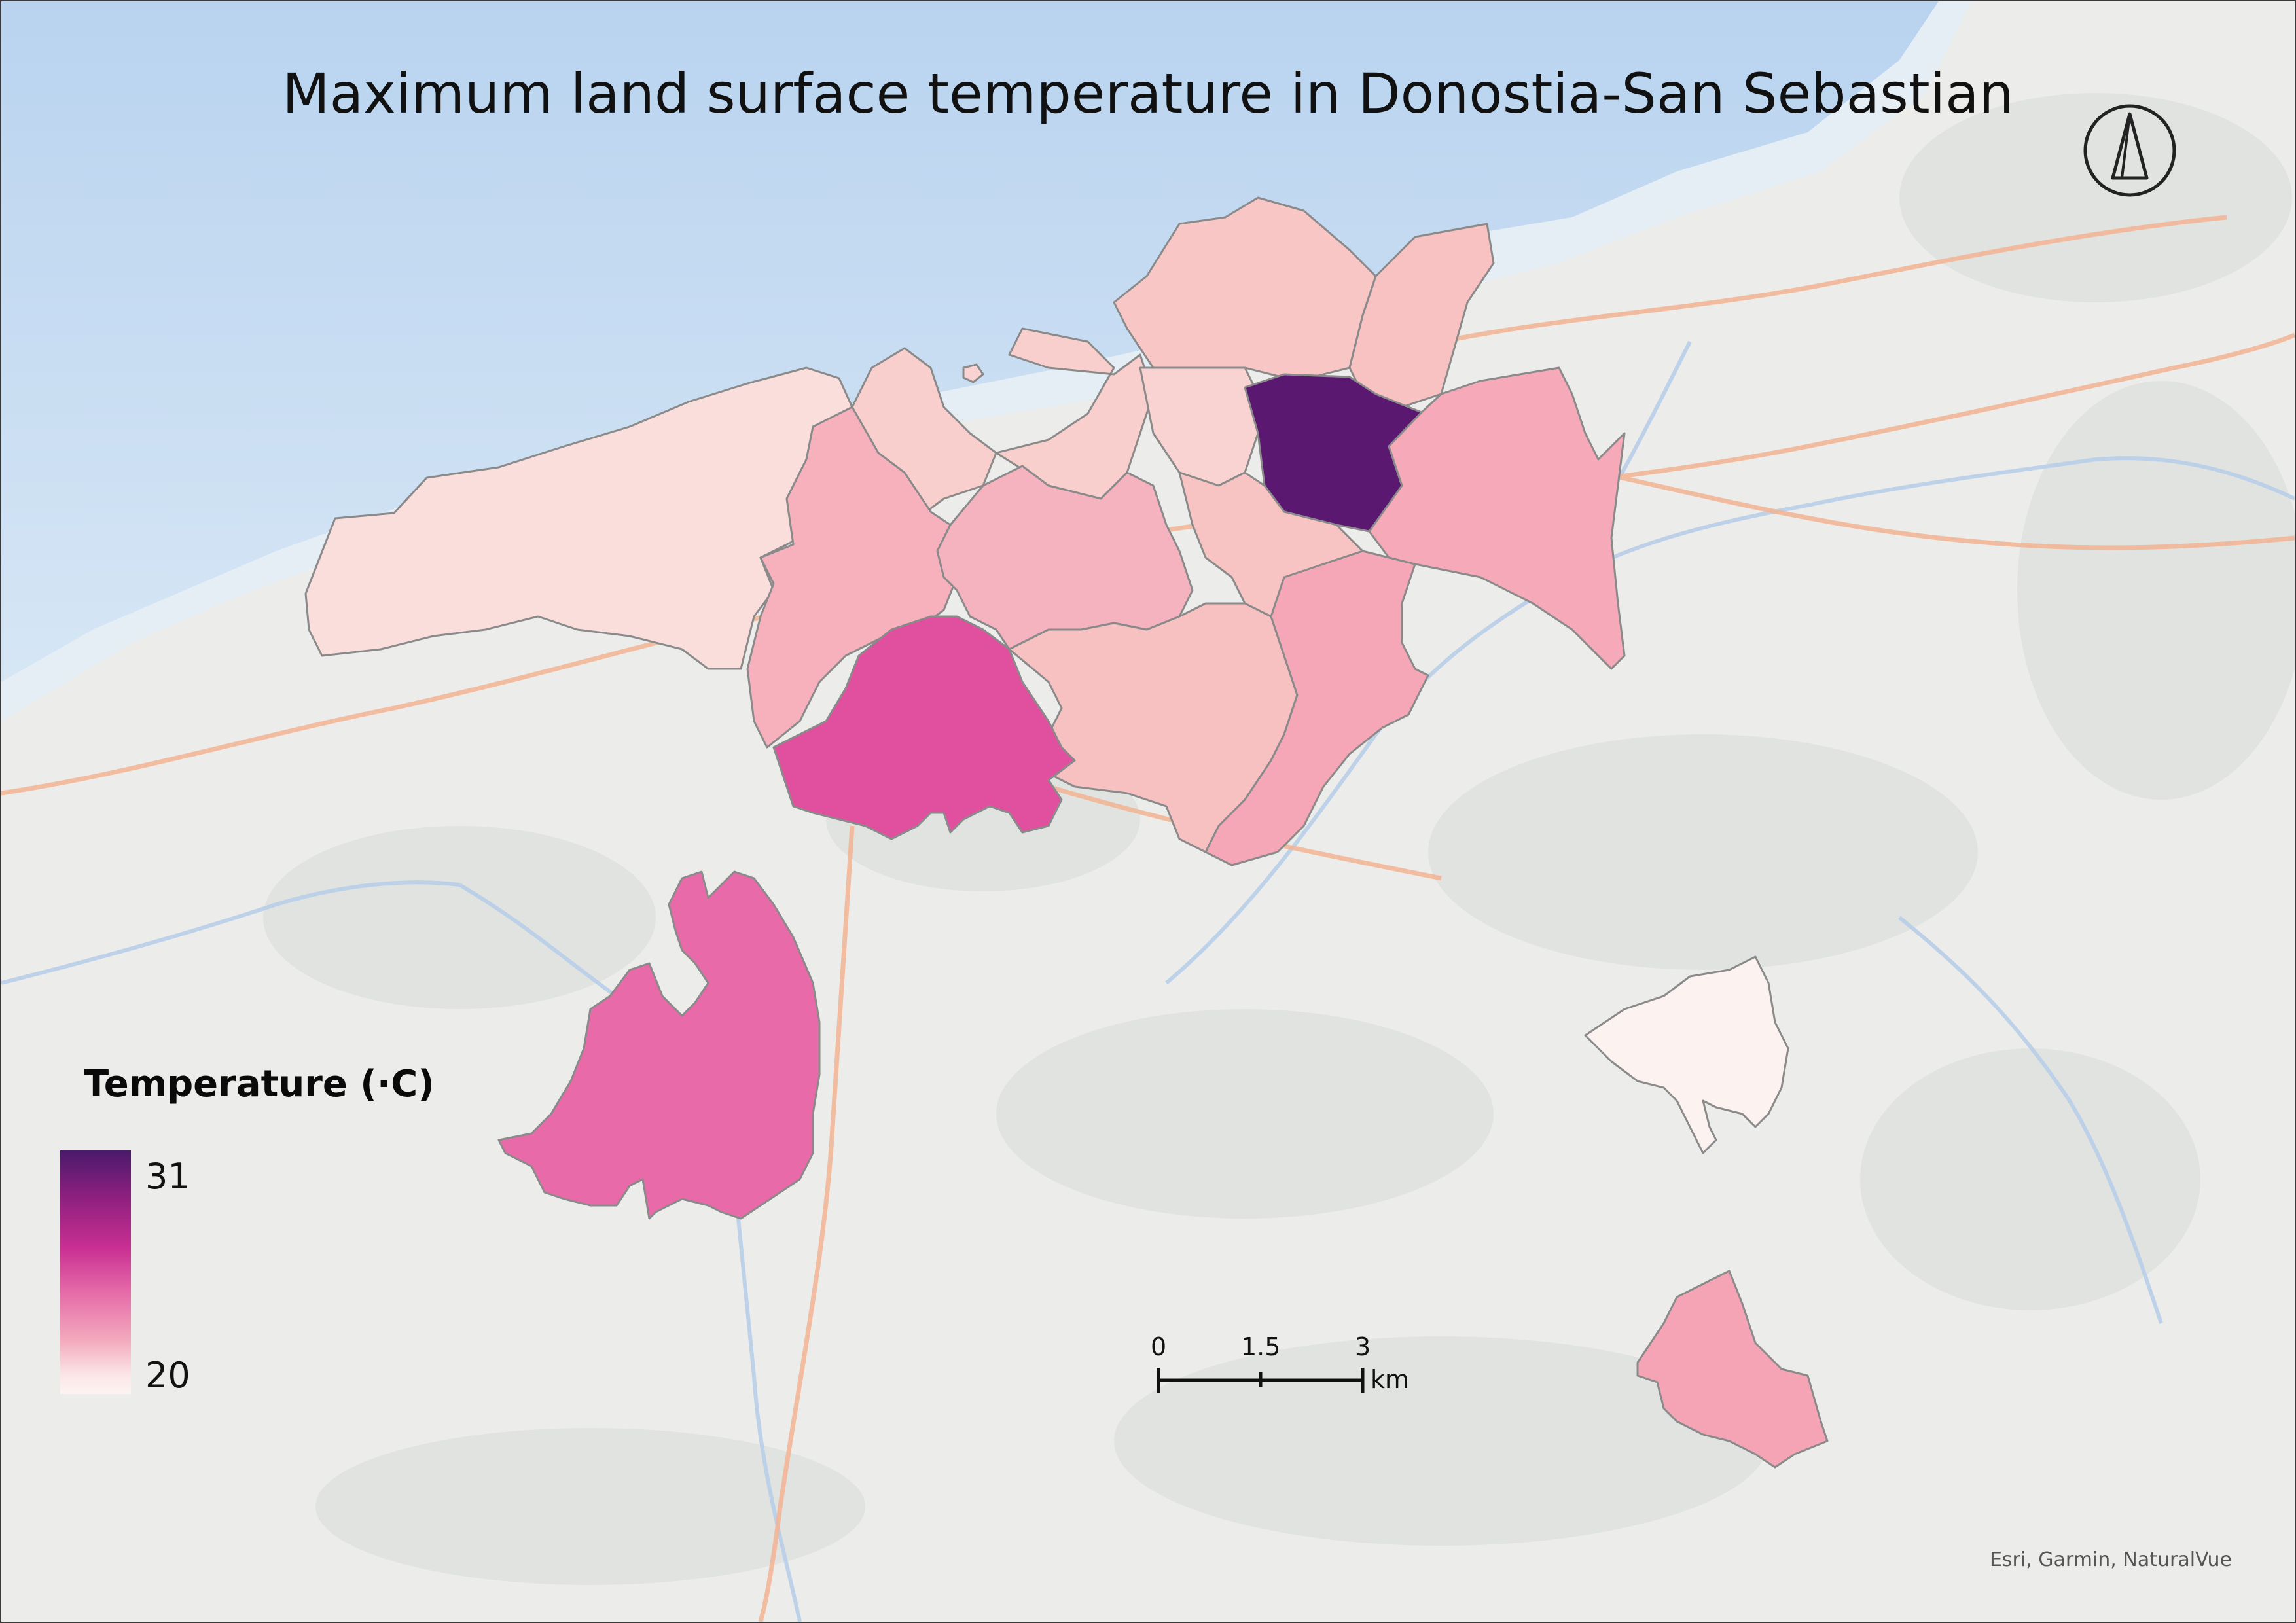 This screenshot has height=1623, width=2296. Describe the element at coordinates (924, 727) in the screenshot. I see `district-south-west-hot` at that location.